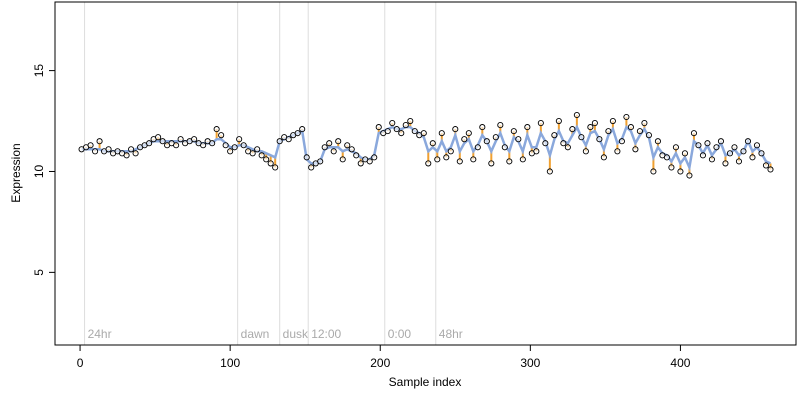  I want to click on x-axis-label: Sample index, so click(425, 382).